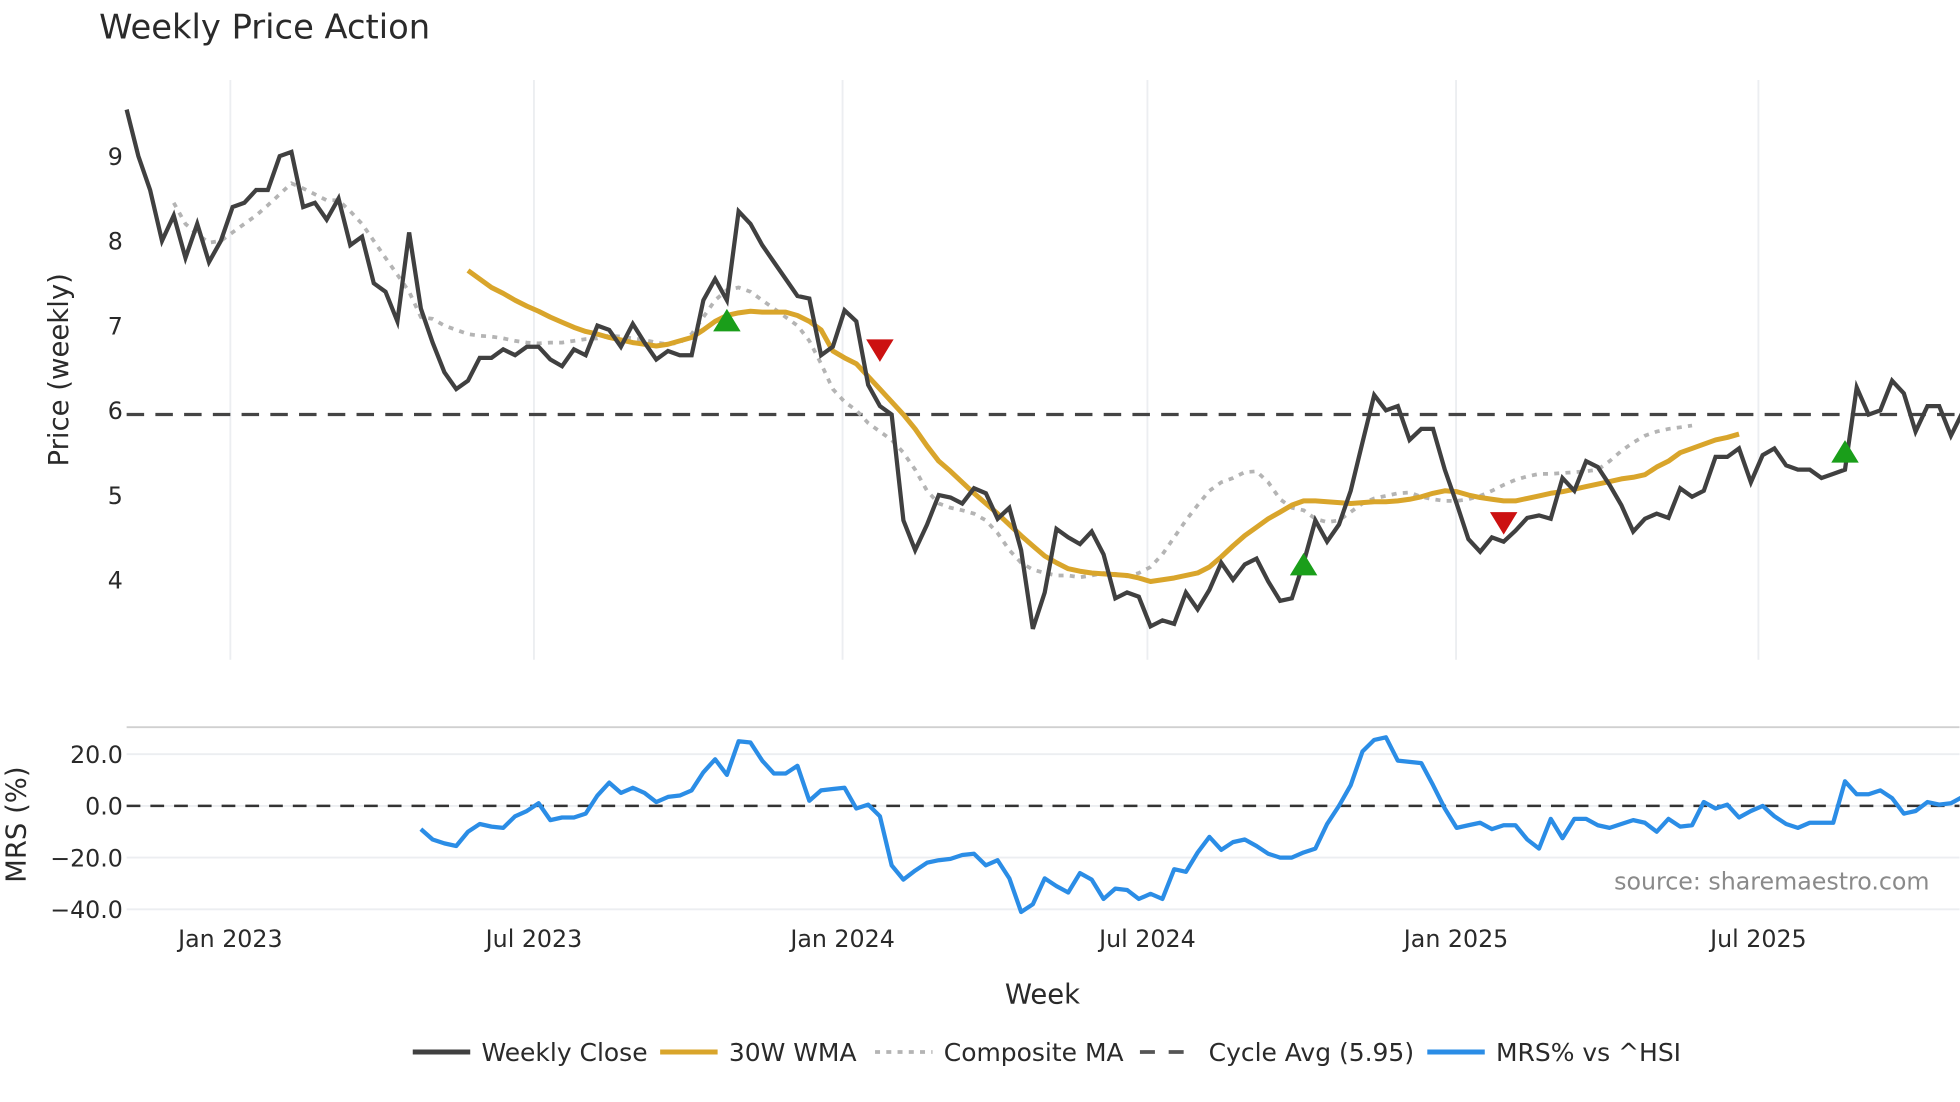  I want to click on price-y-tick-label: 8, so click(115, 242).